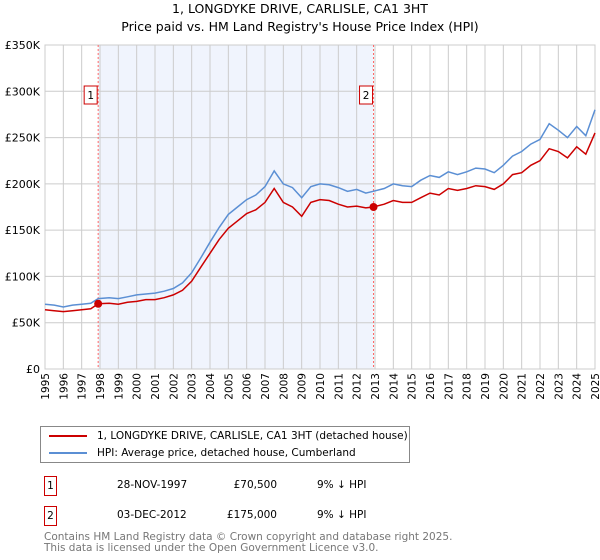 The image size is (600, 560). I want to click on sale-marker-label: 2, so click(366, 96).